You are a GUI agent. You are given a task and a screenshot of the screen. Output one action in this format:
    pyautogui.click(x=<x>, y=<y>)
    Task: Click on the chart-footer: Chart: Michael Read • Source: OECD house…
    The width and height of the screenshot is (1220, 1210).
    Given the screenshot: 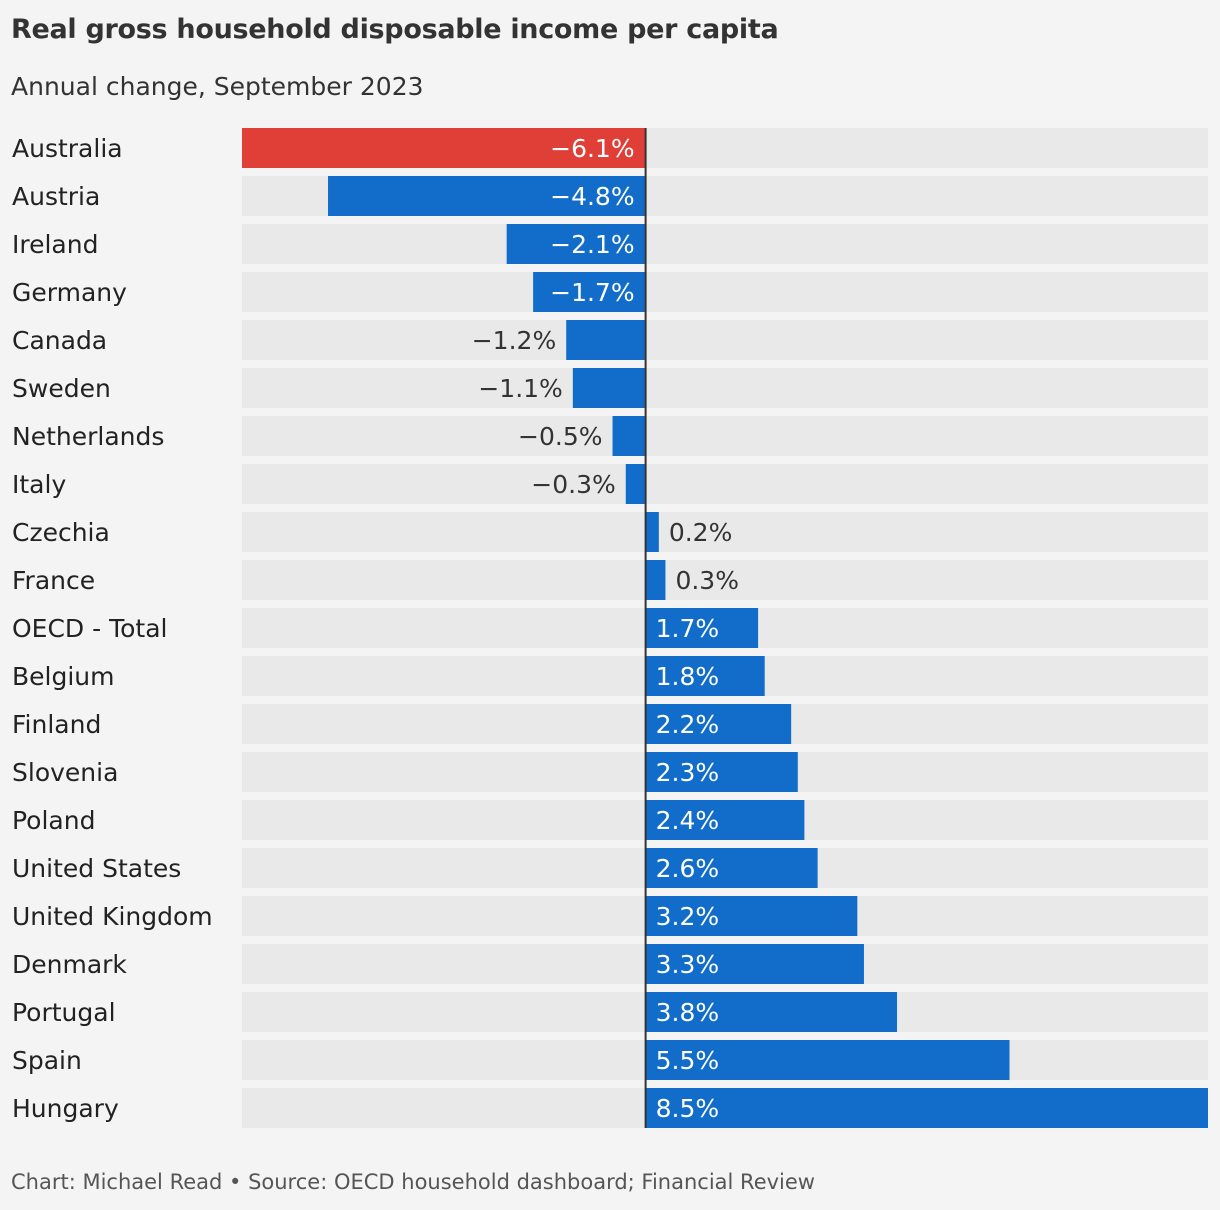 What is the action you would take?
    pyautogui.click(x=413, y=1182)
    